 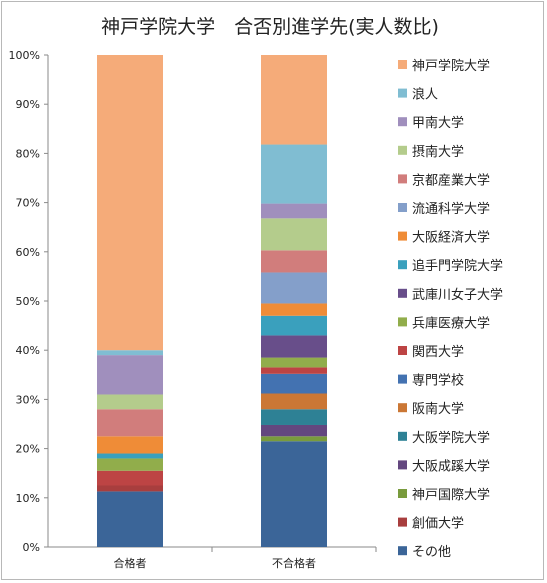 I want to click on legend-label: 創価大学, so click(x=438, y=524).